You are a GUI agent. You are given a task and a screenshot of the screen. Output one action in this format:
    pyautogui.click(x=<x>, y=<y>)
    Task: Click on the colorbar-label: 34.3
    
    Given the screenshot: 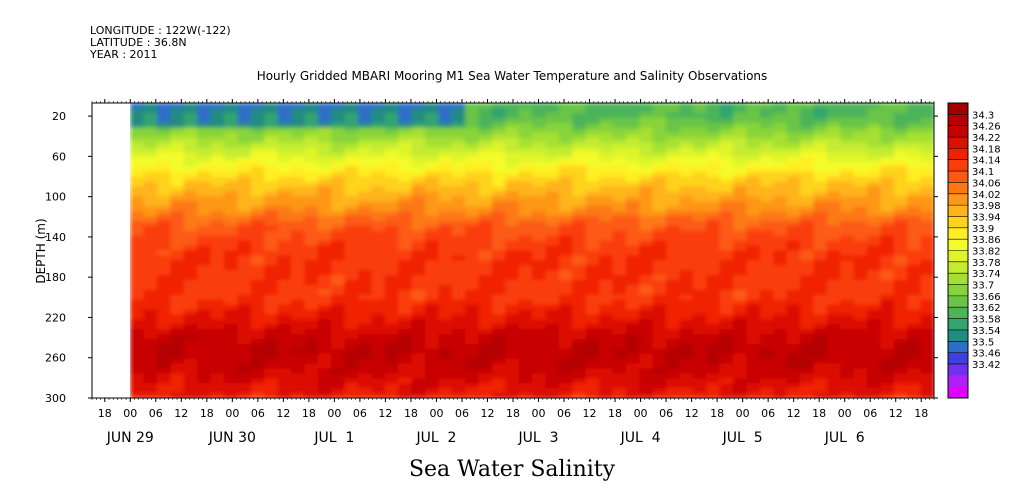 What is the action you would take?
    pyautogui.click(x=983, y=115)
    